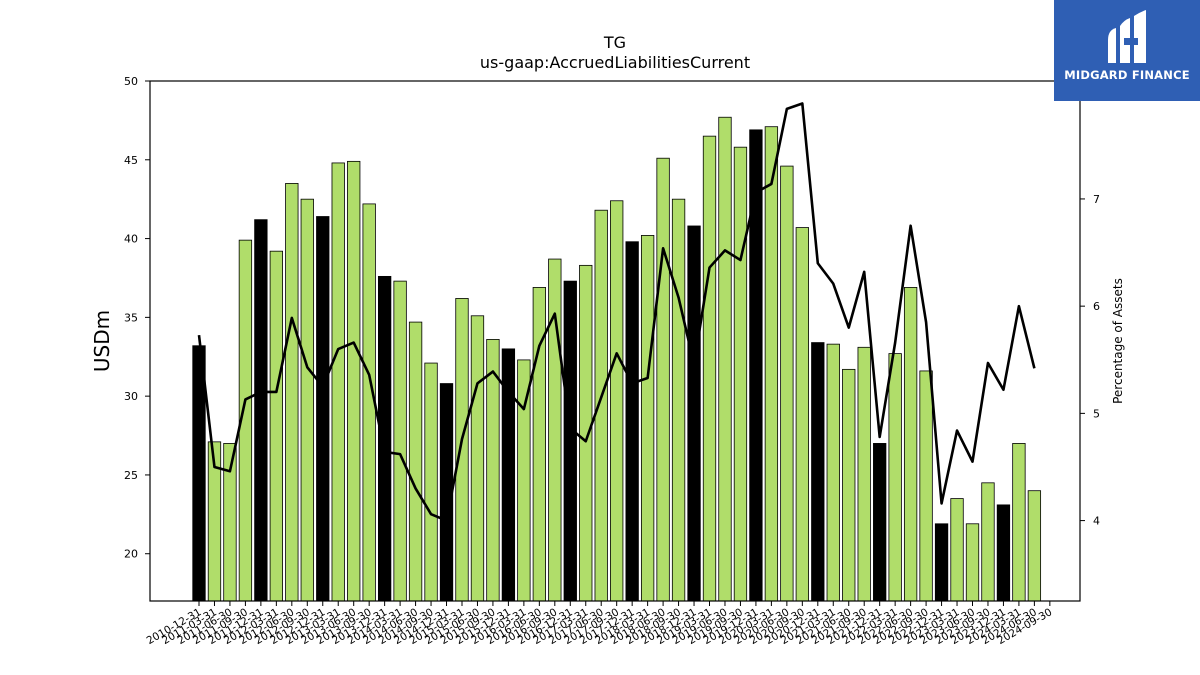 The width and height of the screenshot is (1200, 675). I want to click on left-axis: 20 25 30 35 40 45 50, so click(137, 318).